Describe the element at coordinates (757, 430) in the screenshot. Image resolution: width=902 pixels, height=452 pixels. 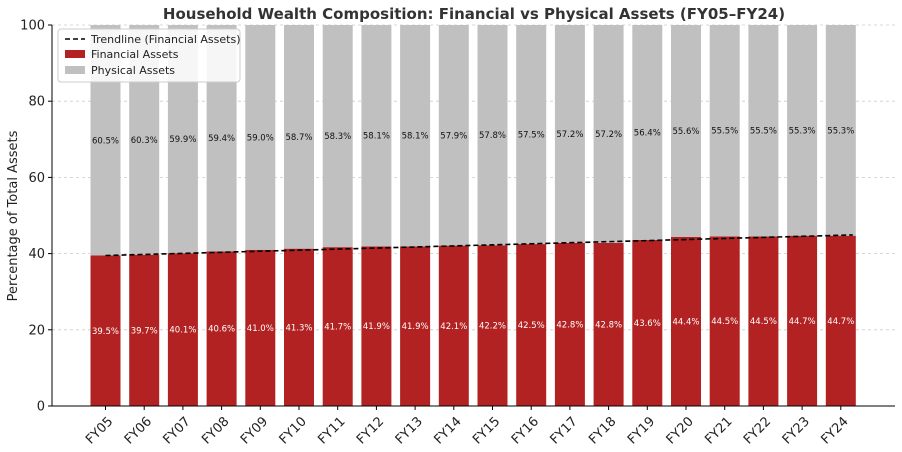
I see `x-tick-label: FY22` at that location.